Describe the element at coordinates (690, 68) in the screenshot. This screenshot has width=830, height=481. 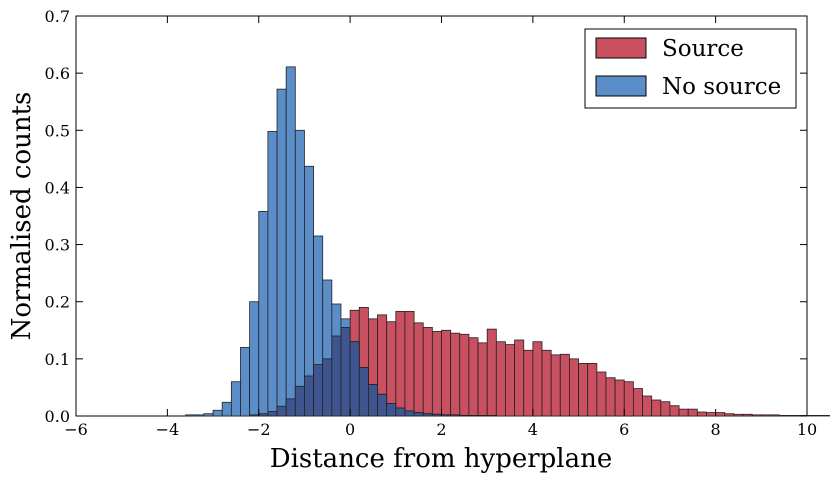
I see `legend: Source No source` at that location.